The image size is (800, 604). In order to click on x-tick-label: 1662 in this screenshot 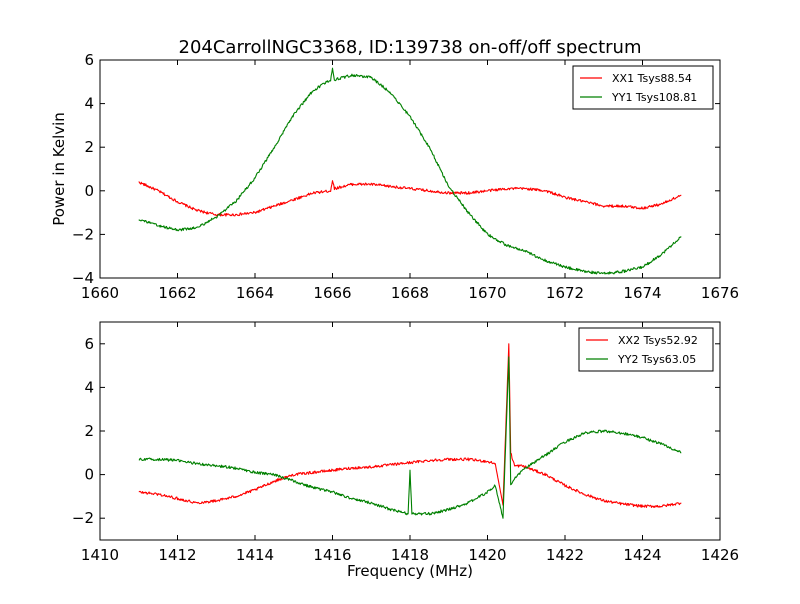, I will do `click(177, 293)`.